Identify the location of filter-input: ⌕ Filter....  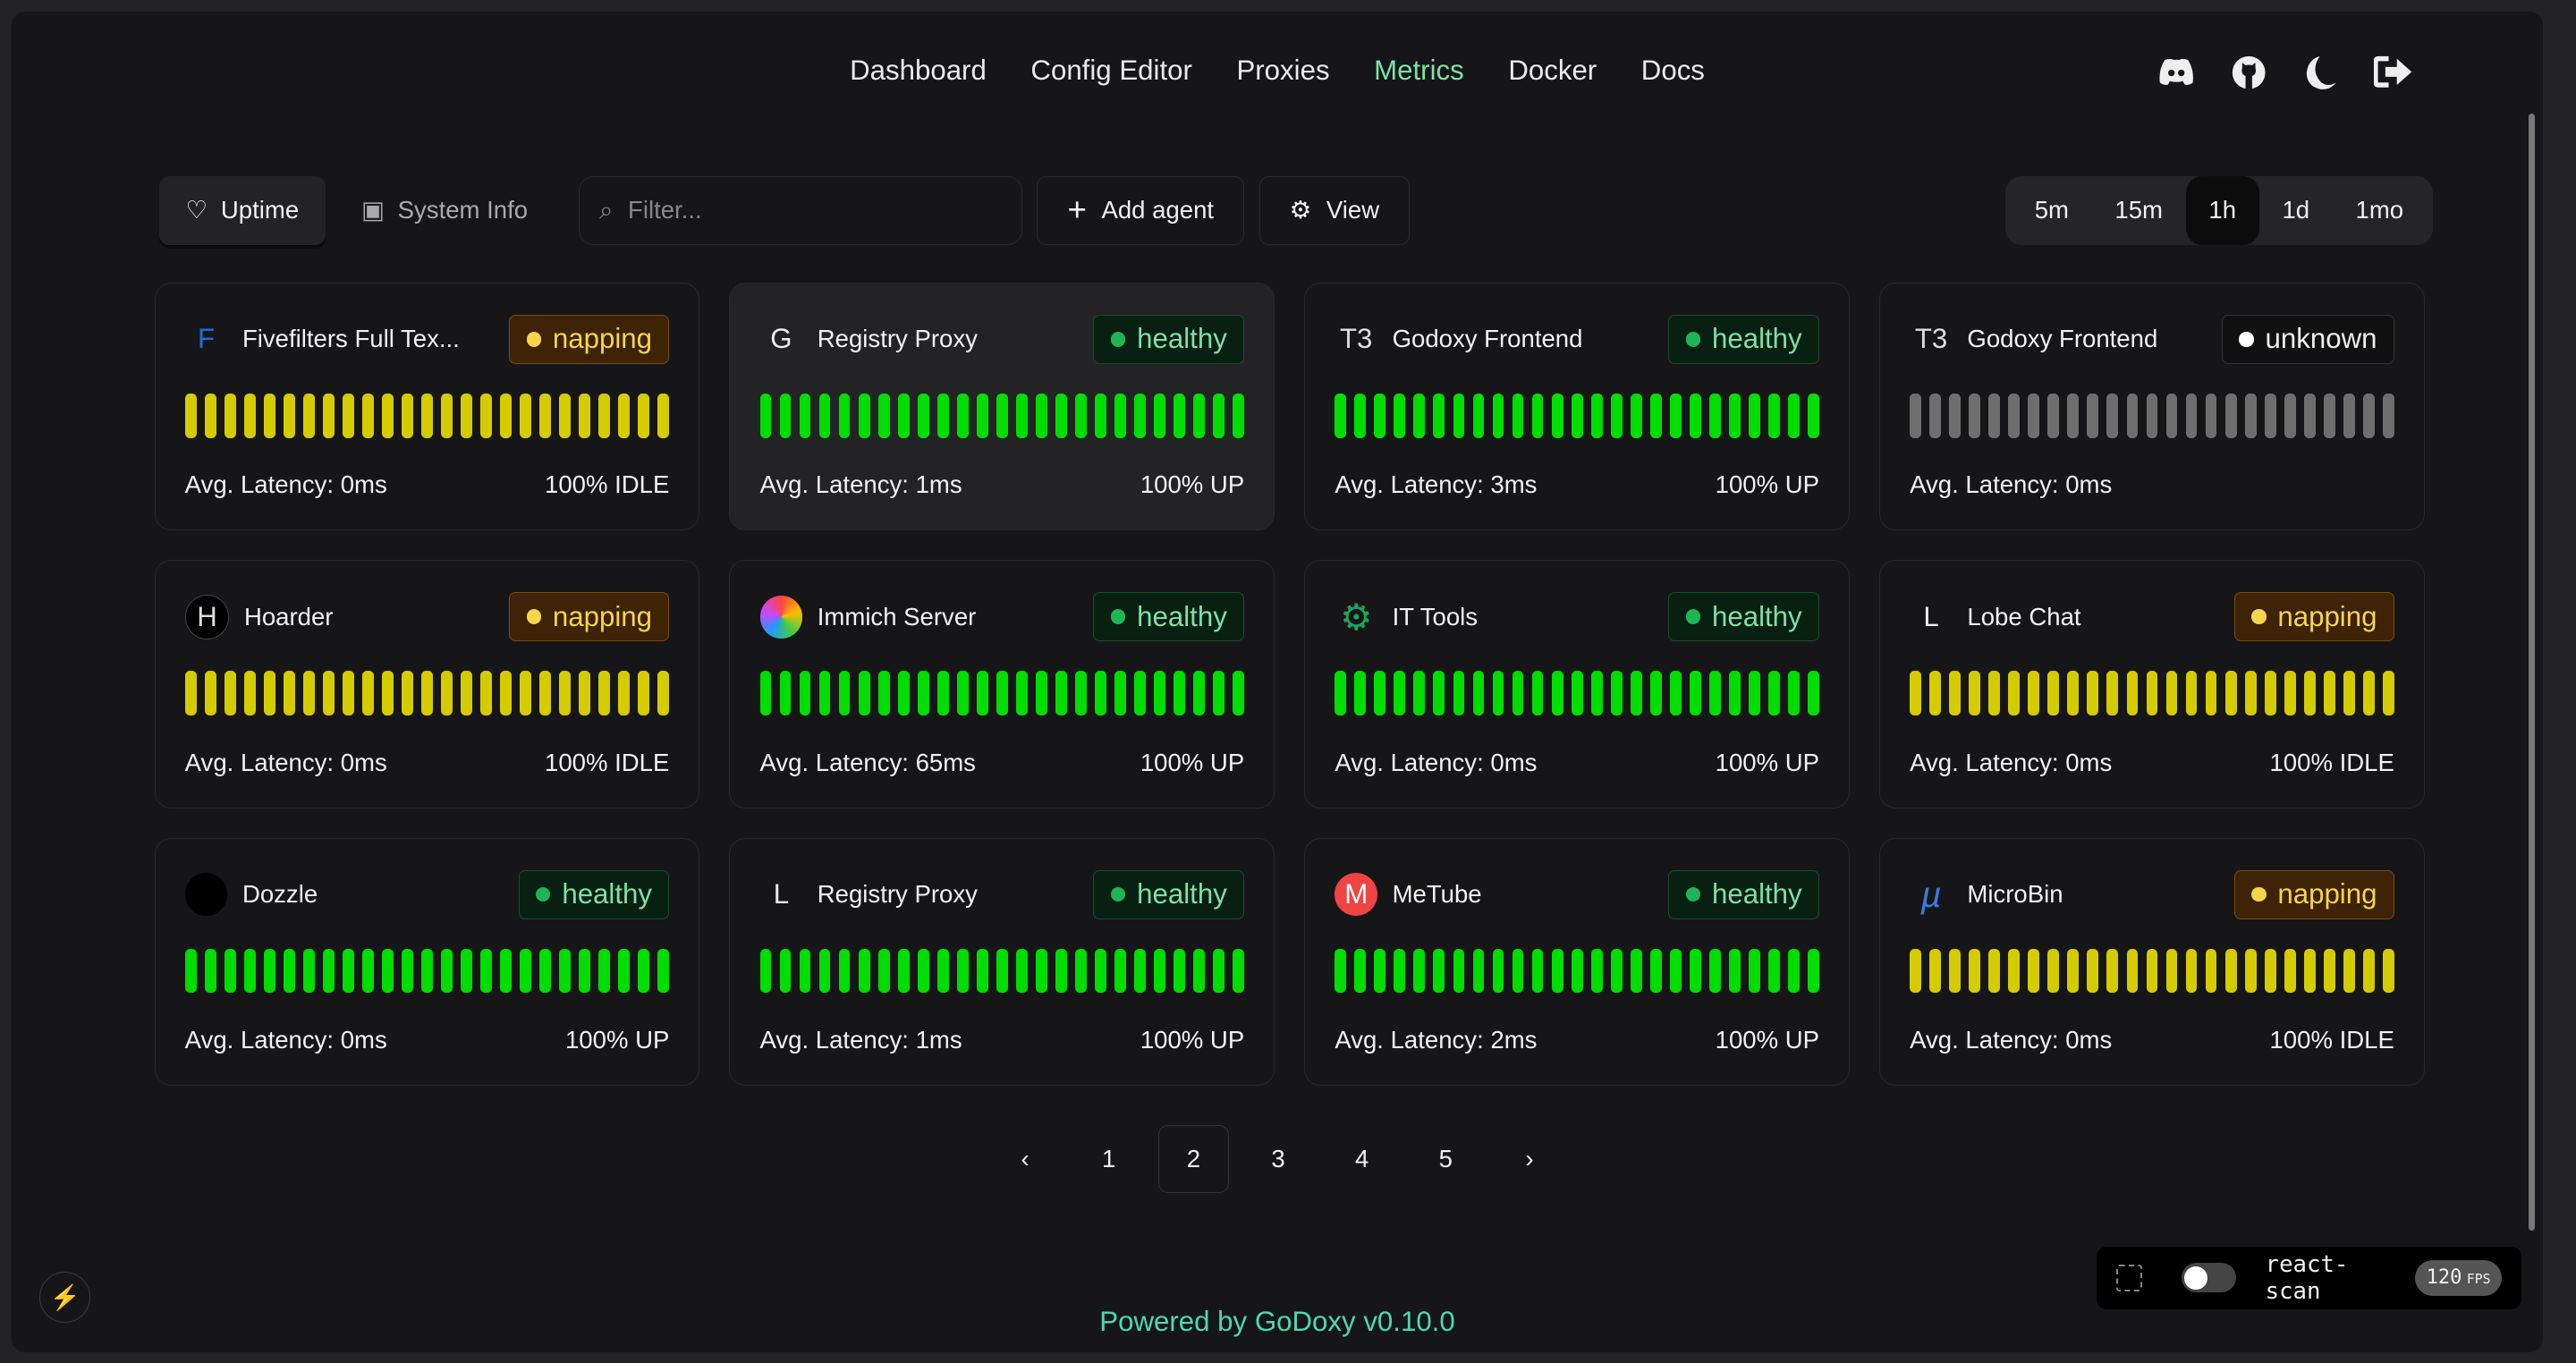
(800, 210).